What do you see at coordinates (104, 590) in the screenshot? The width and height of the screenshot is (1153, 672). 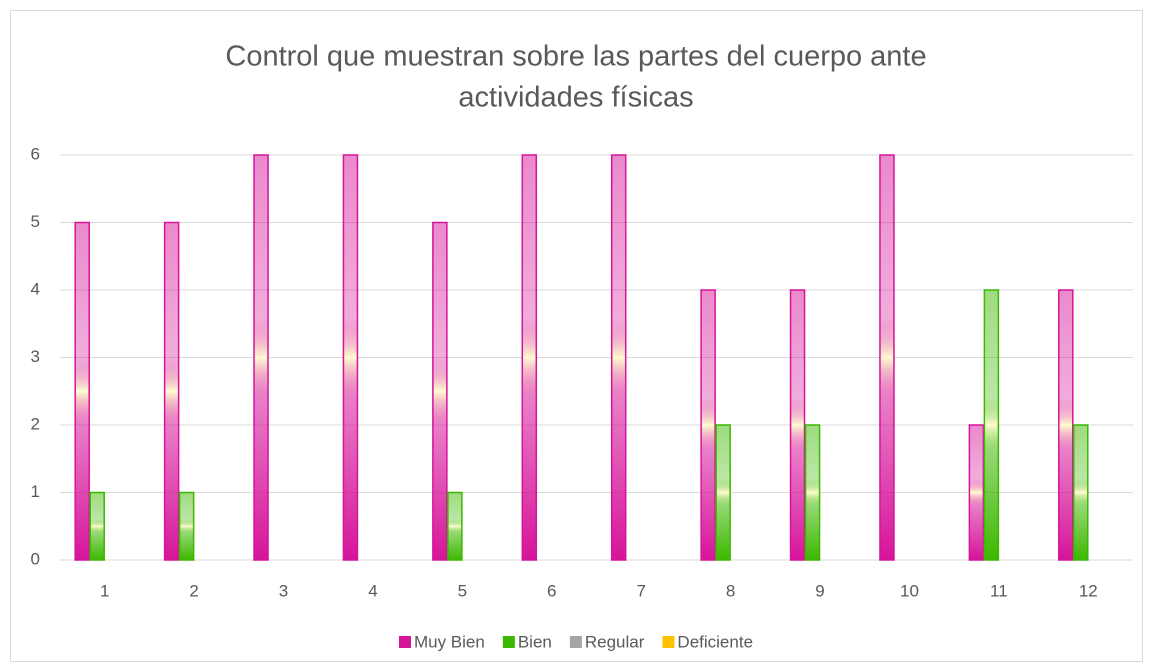 I see `x-tick-label: 1` at bounding box center [104, 590].